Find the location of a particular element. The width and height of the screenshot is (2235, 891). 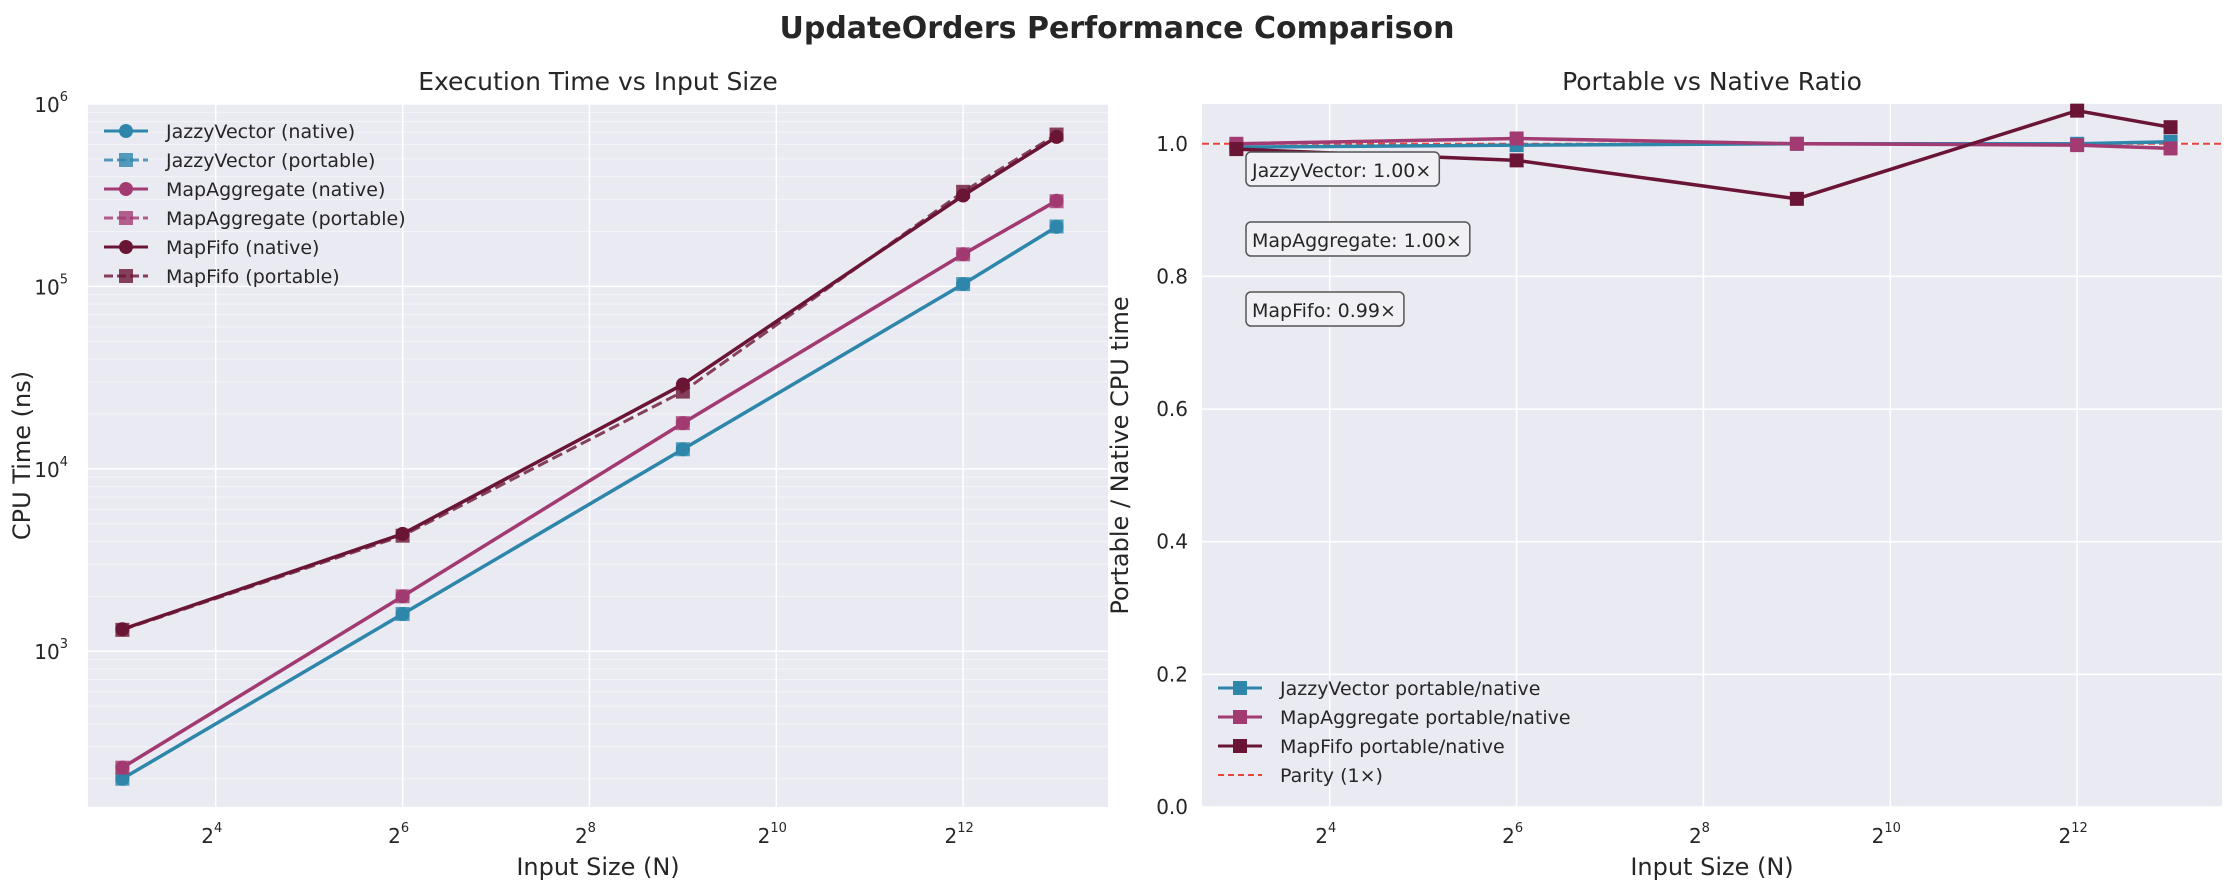

legend-label: MapAggregate (native) is located at coordinates (275, 190).